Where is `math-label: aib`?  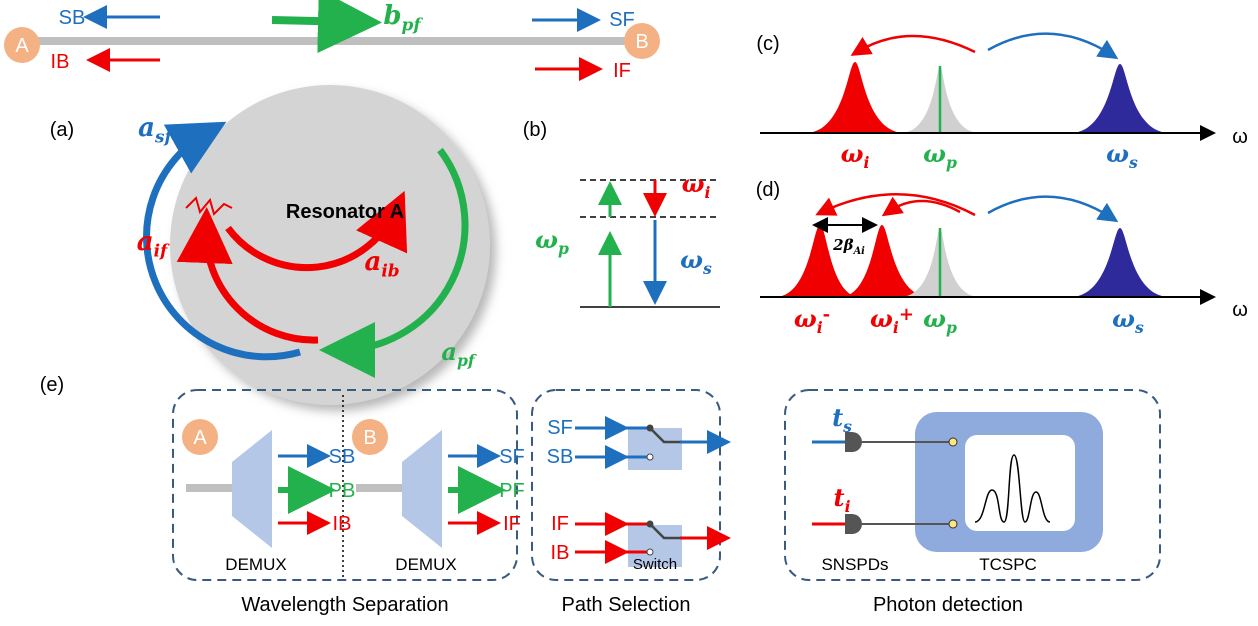
math-label: aib is located at coordinates (381, 264).